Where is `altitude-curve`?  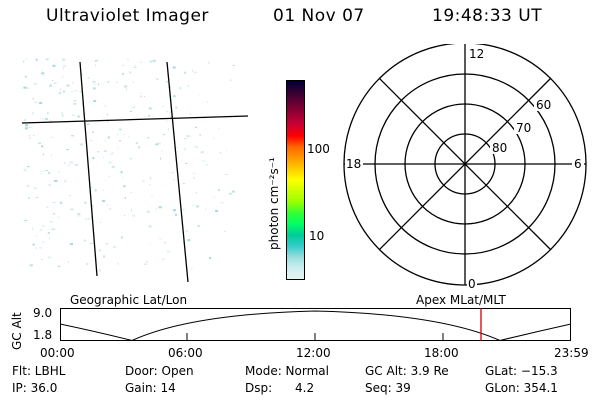 altitude-curve is located at coordinates (316, 326).